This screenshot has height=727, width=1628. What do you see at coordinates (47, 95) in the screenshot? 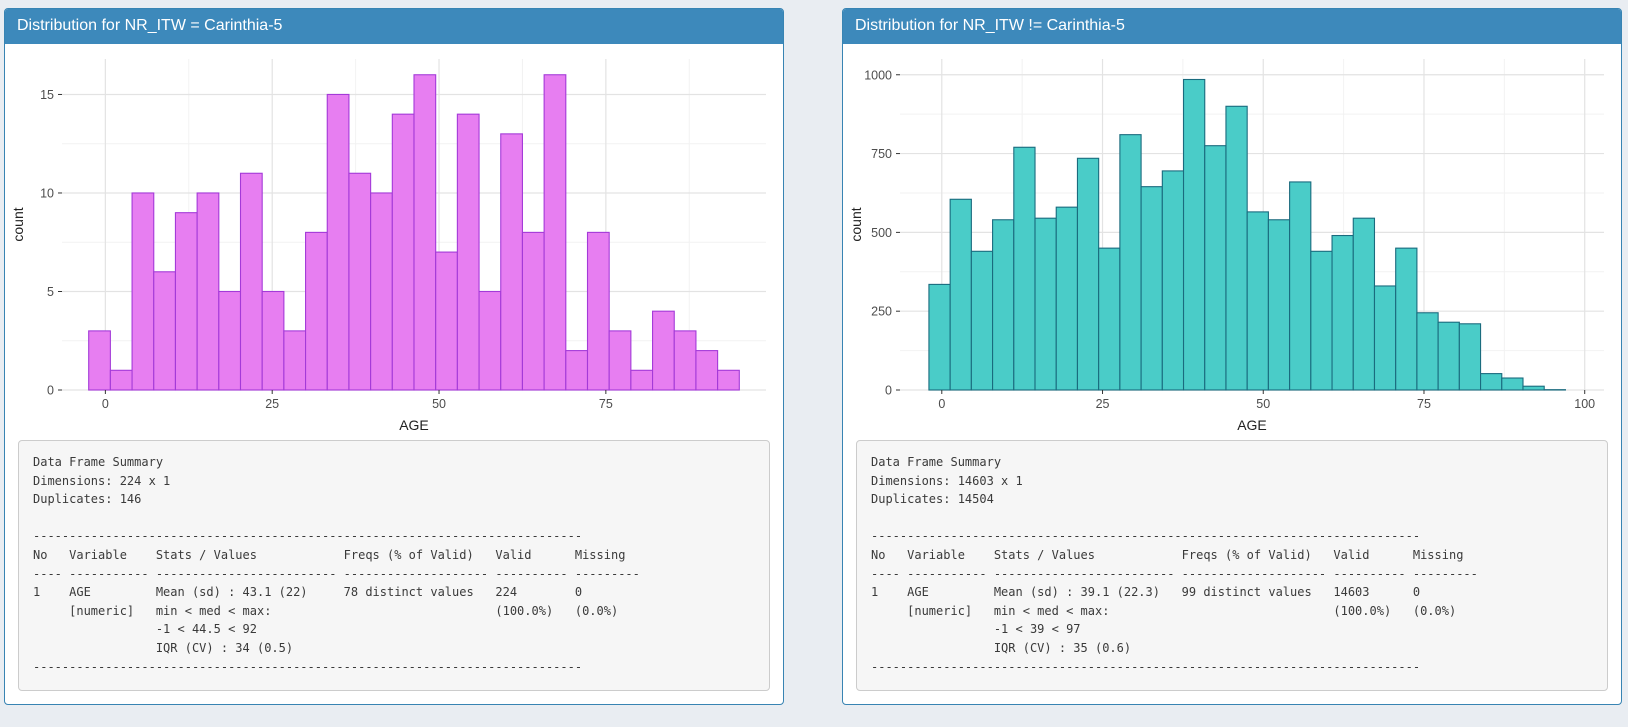
I see `svg-text: 15` at bounding box center [47, 95].